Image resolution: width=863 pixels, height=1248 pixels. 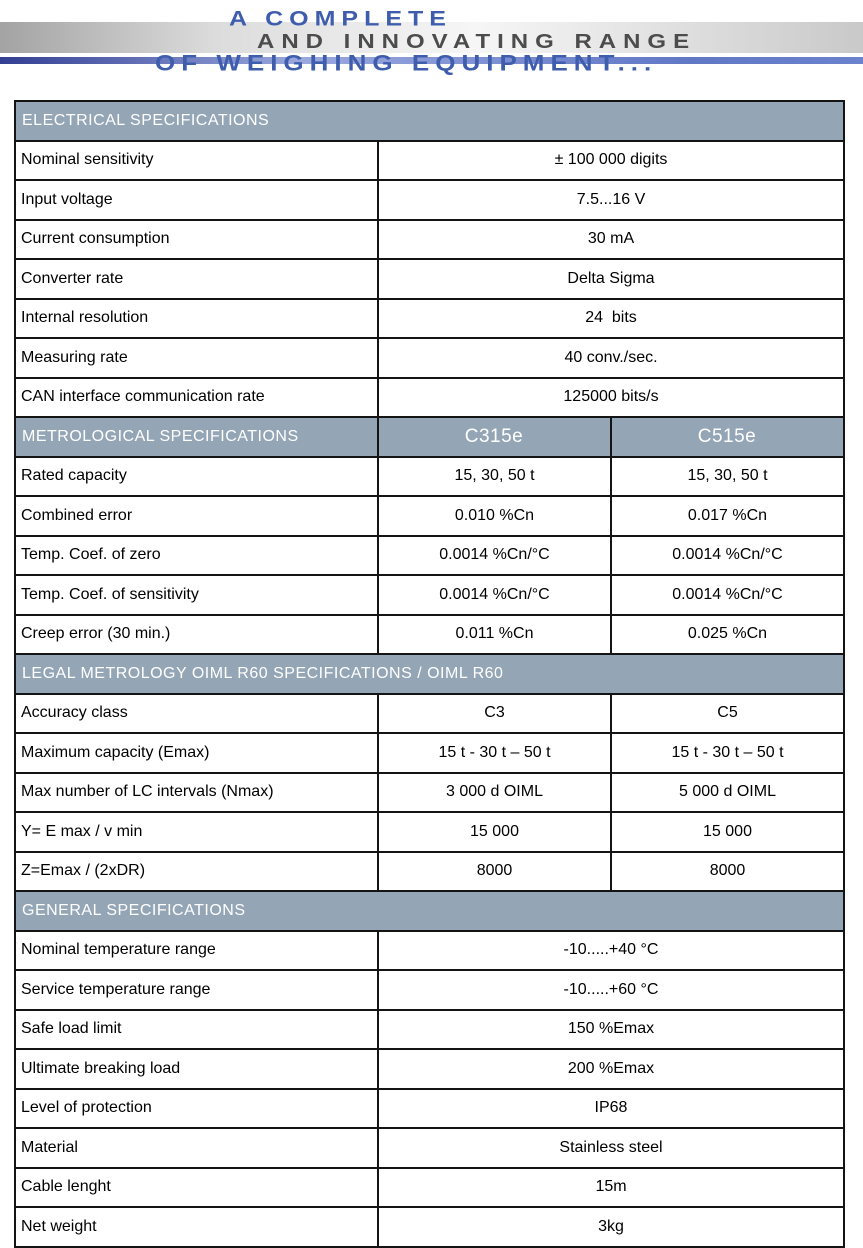 I want to click on spec-value: 150 %Emax, so click(x=611, y=1029).